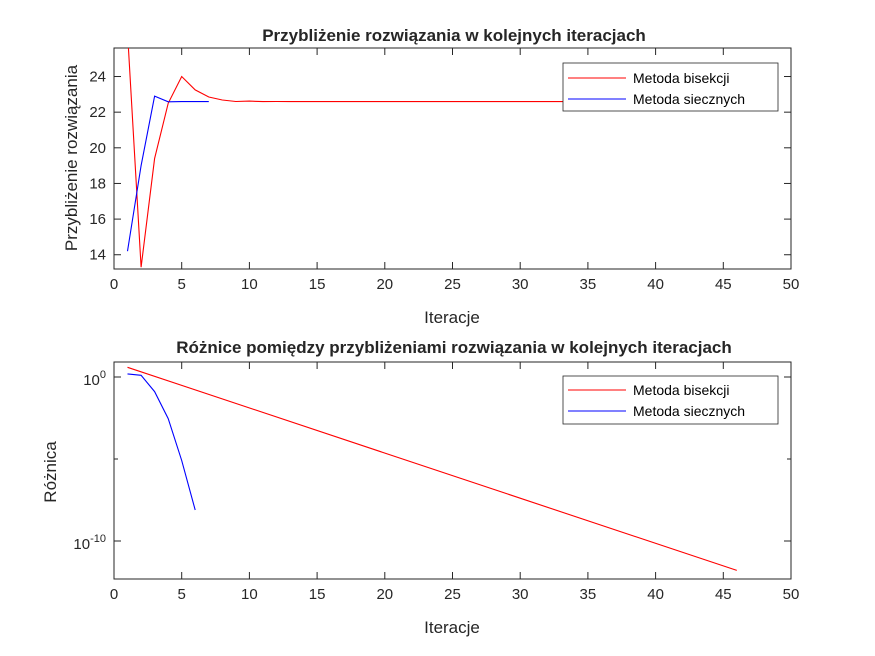 The height and width of the screenshot is (656, 875). What do you see at coordinates (97, 148) in the screenshot?
I see `y-tick-label: 20` at bounding box center [97, 148].